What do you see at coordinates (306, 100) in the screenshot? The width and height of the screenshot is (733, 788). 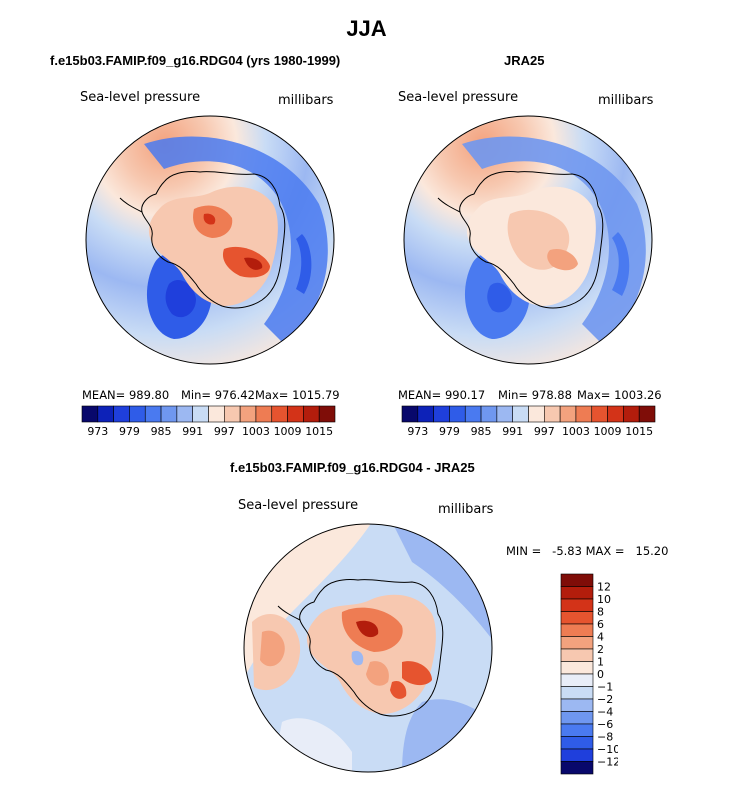 I see `panel1-units-label: millibars` at bounding box center [306, 100].